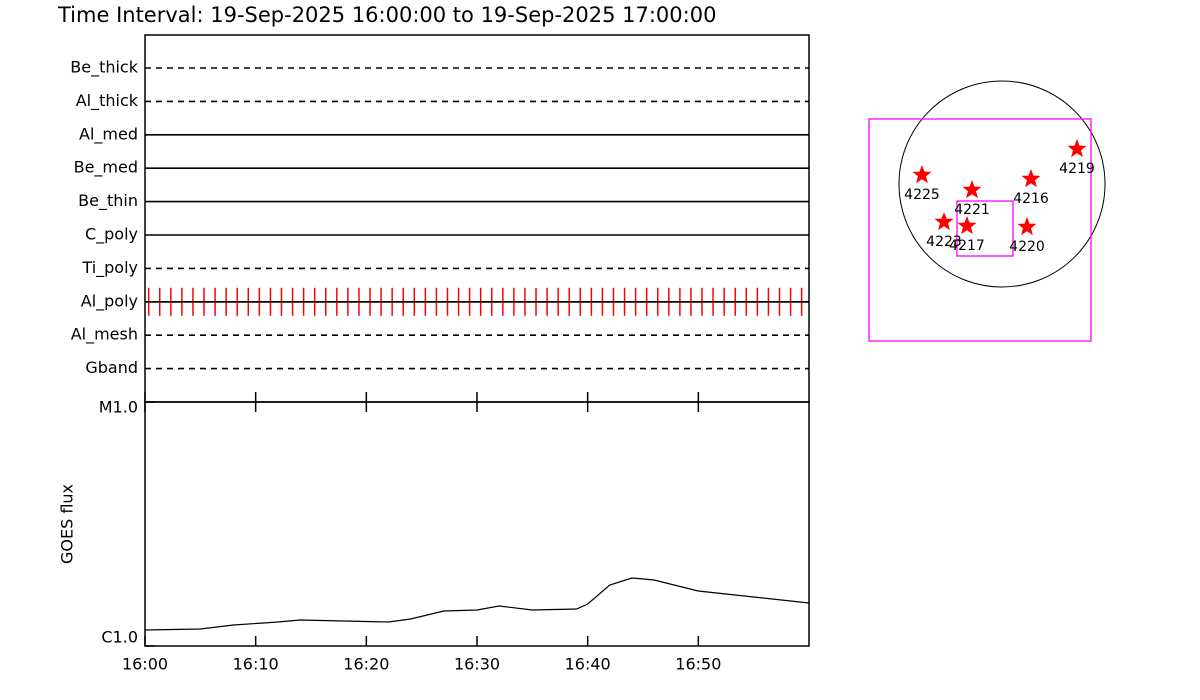 This screenshot has width=1200, height=700. What do you see at coordinates (104, 335) in the screenshot?
I see `filter-label: Al_mesh` at bounding box center [104, 335].